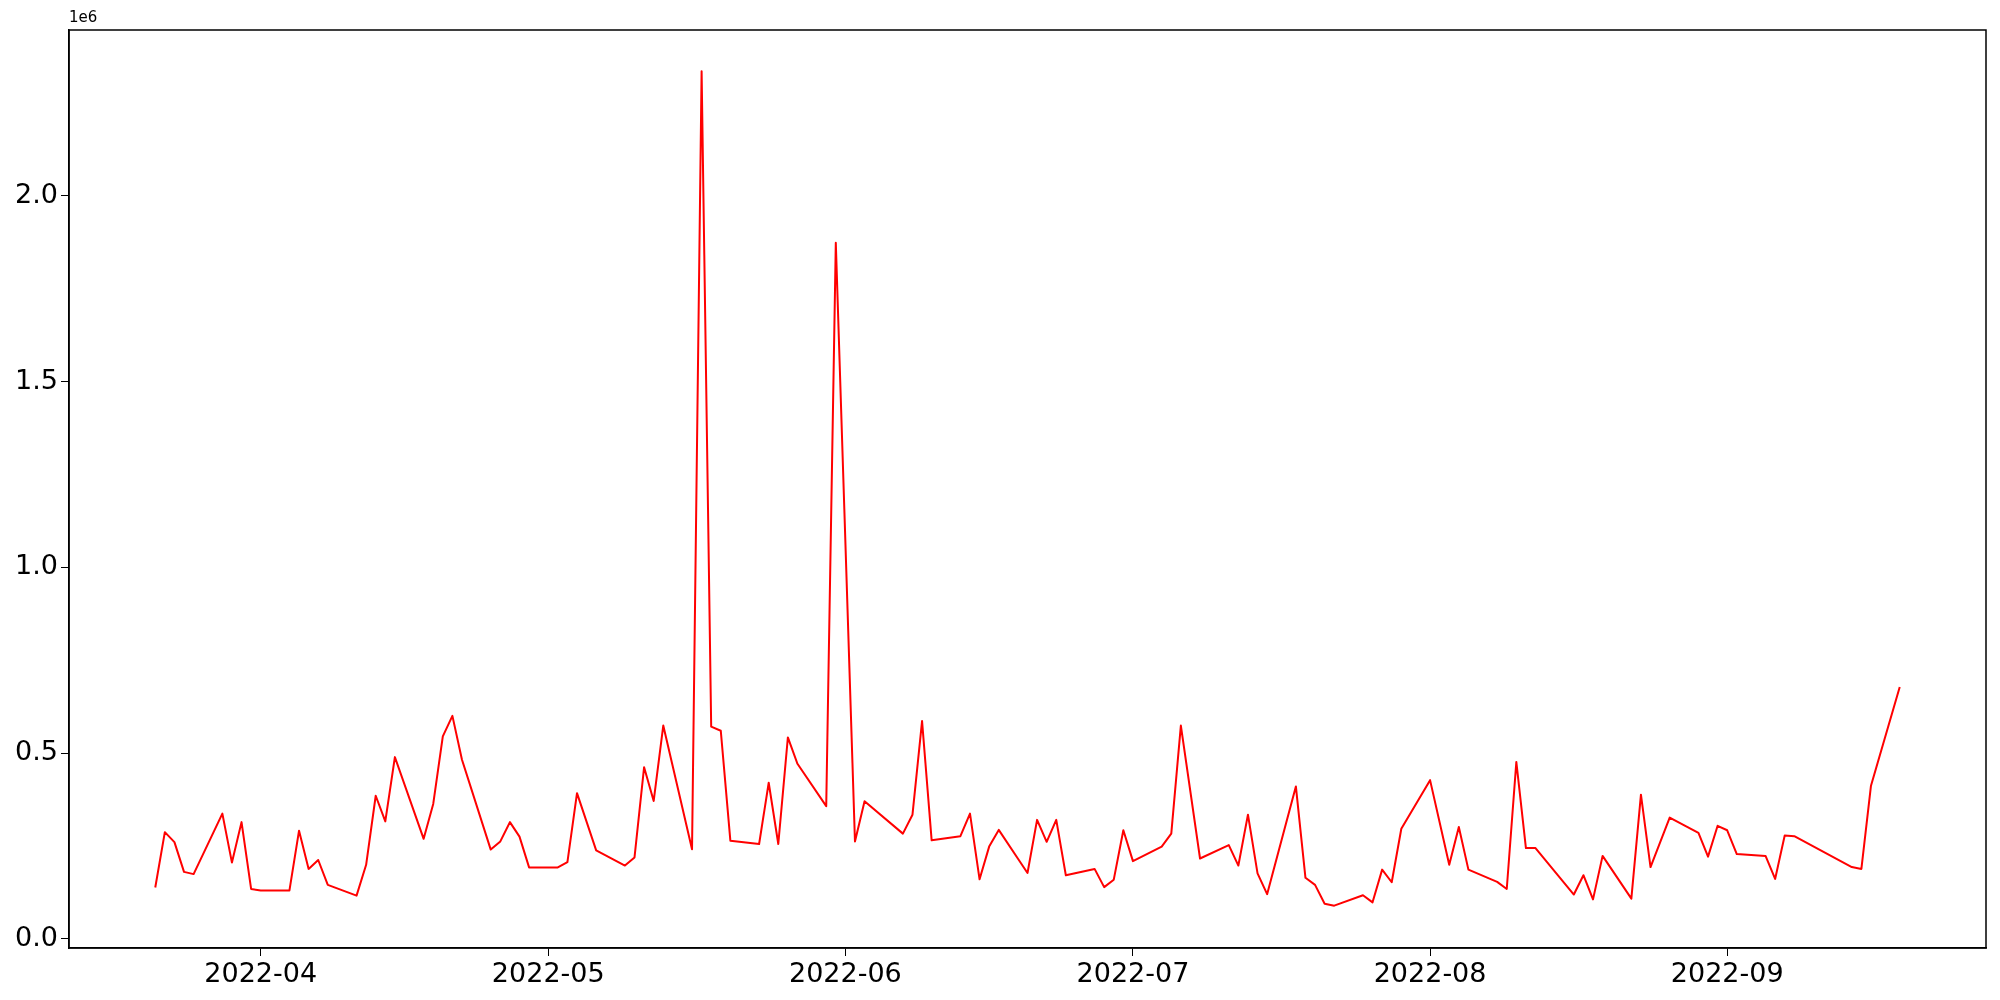 This screenshot has height=1000, width=2000. What do you see at coordinates (261, 973) in the screenshot?
I see `x-tick-label: 2022-04` at bounding box center [261, 973].